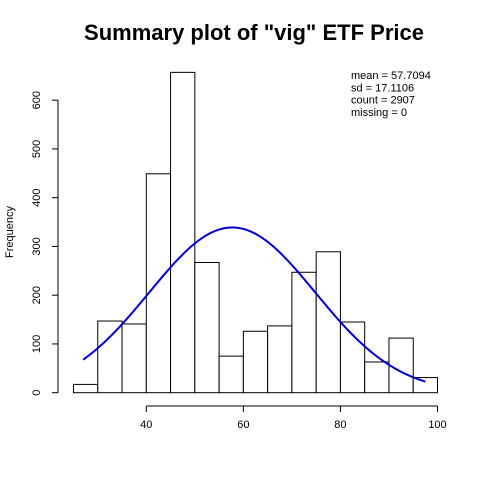 The image size is (480, 485). I want to click on y-tick-label: 300, so click(37, 246).